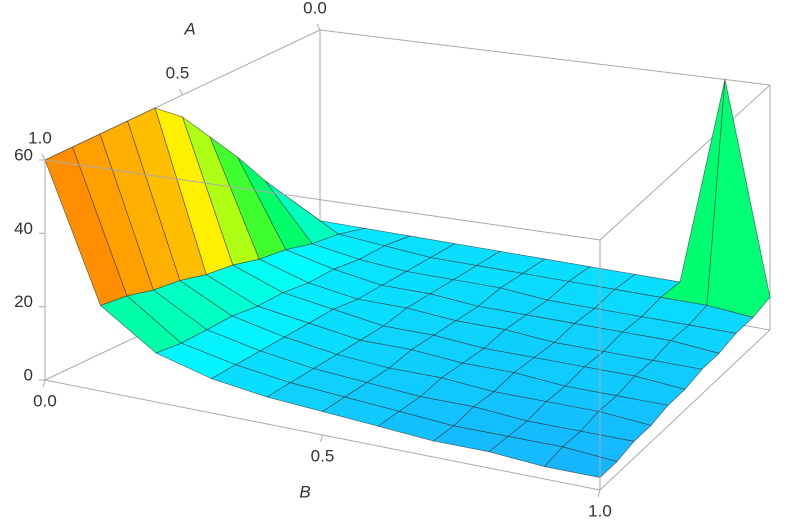 The image size is (793, 532). I want to click on x-axis-label: B, so click(304, 491).